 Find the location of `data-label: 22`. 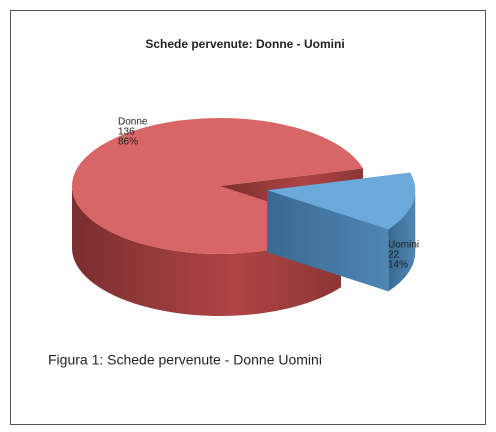

data-label: 22 is located at coordinates (394, 255).